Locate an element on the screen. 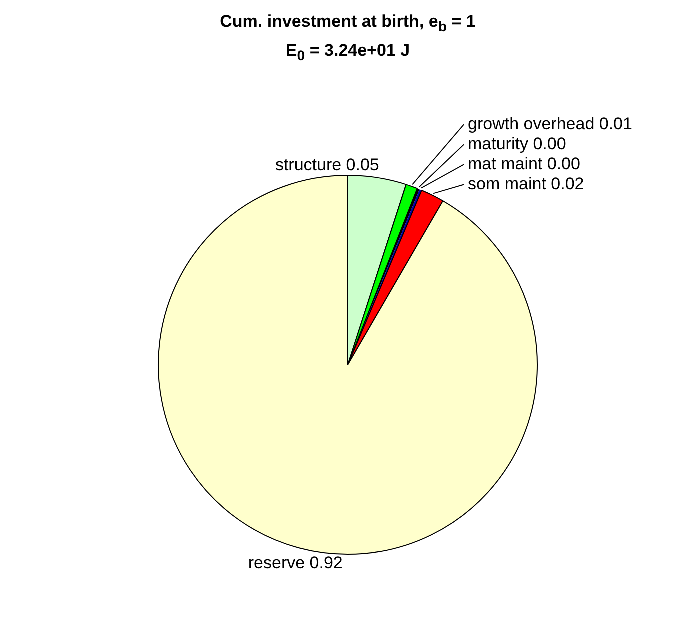  chart-subtitle: E$_{0}$ = 3.24e+01 J is located at coordinates (348, 52).